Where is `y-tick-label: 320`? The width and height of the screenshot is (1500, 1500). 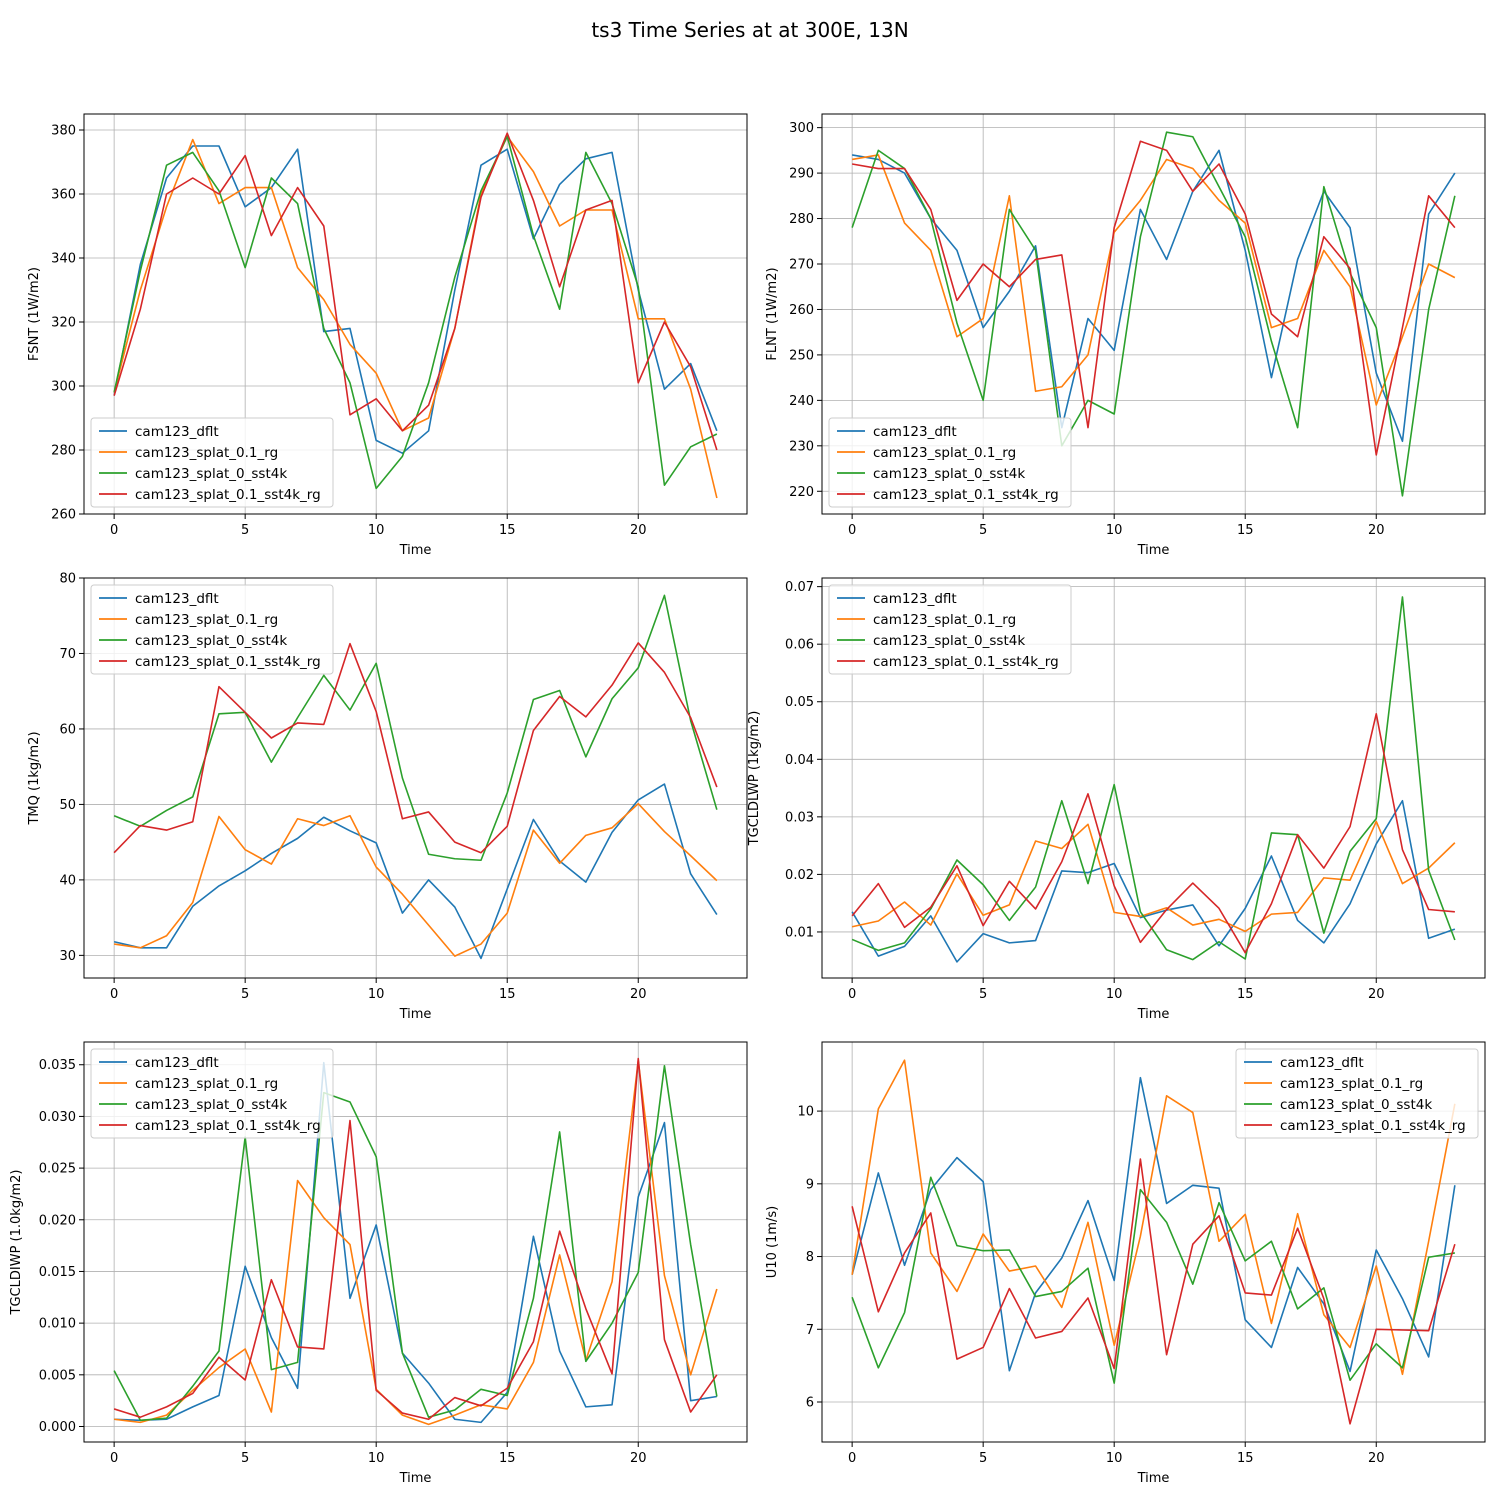 y-tick-label: 320 is located at coordinates (63, 323).